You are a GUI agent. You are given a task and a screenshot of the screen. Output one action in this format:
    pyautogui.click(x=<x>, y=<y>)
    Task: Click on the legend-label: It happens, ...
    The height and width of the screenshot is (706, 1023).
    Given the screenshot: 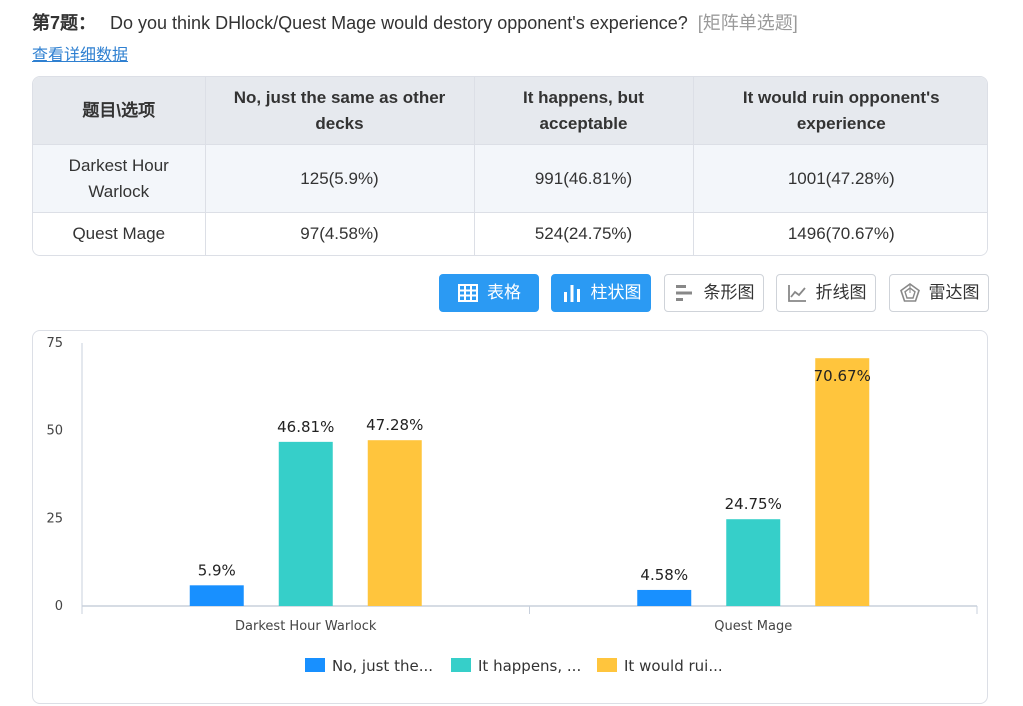 What is the action you would take?
    pyautogui.click(x=529, y=666)
    